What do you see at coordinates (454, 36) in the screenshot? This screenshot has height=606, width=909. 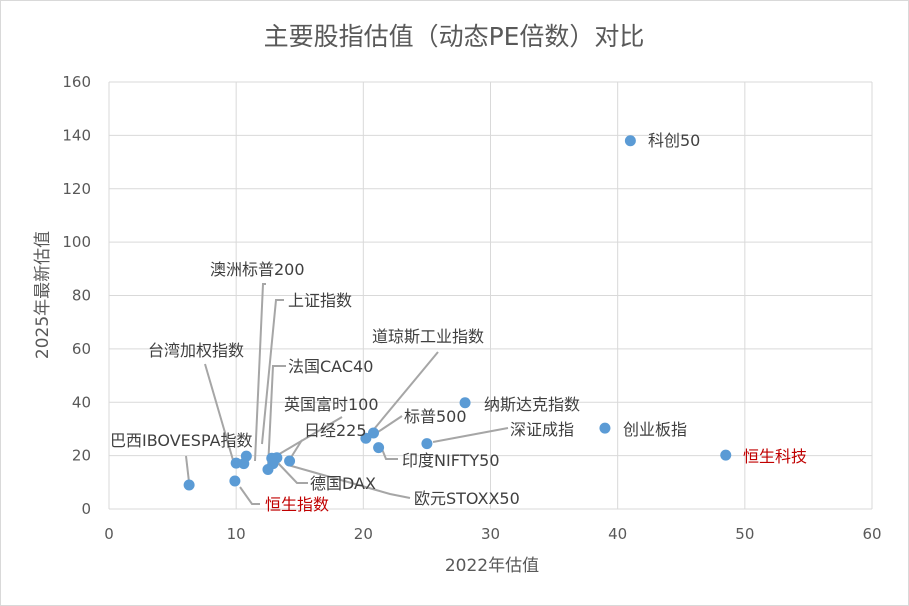 I see `chart-title: 主要股指估值（动态PE倍数）对比` at bounding box center [454, 36].